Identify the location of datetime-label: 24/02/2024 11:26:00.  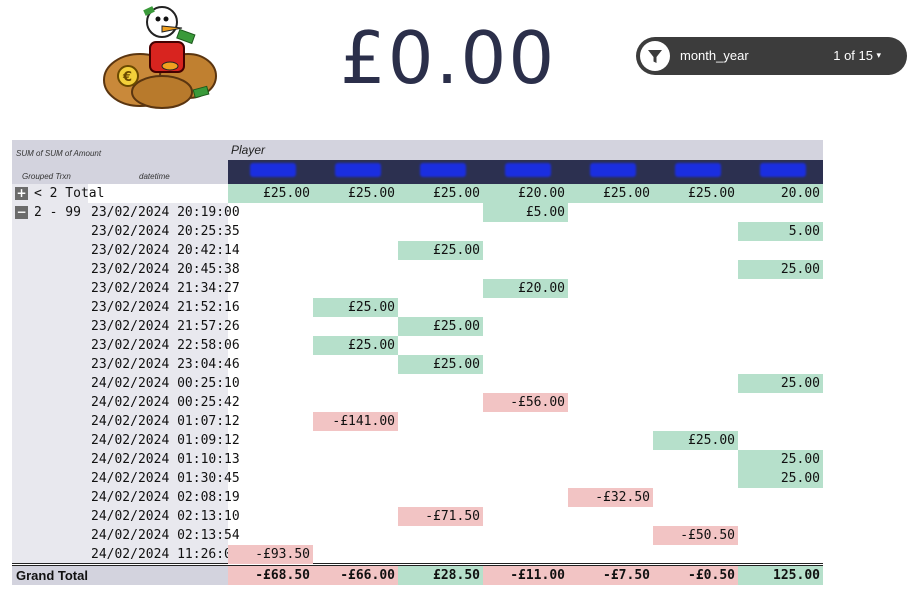
(165, 554).